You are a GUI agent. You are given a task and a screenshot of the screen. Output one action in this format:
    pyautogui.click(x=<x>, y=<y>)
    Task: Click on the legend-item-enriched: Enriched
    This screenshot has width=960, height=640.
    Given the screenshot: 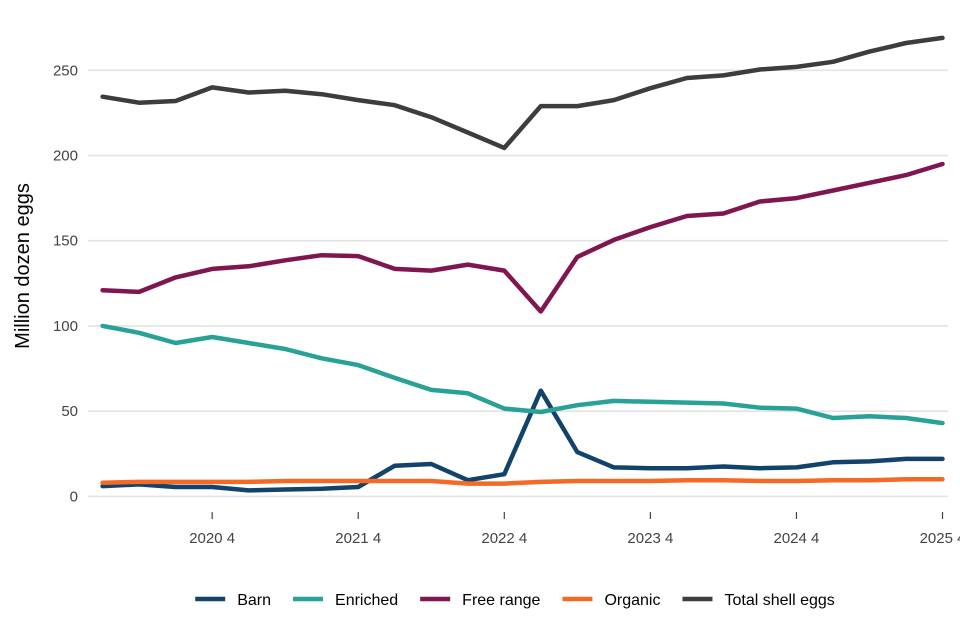 What is the action you would take?
    pyautogui.click(x=345, y=600)
    